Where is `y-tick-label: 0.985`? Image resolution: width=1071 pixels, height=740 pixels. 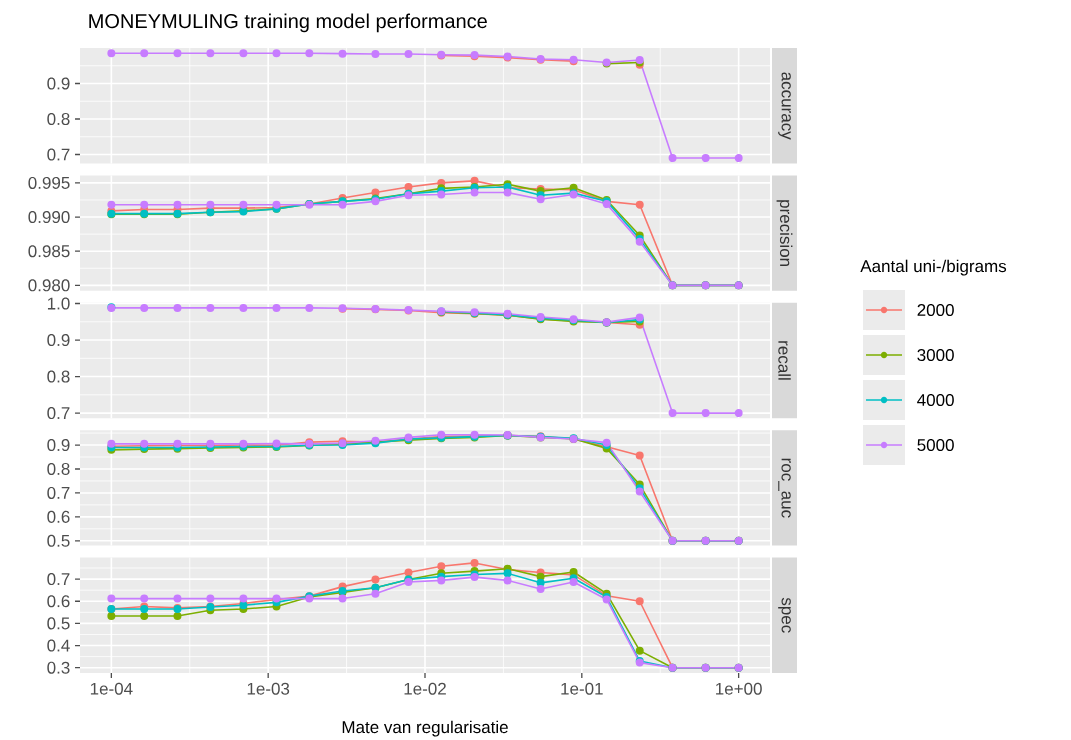 y-tick-label: 0.985 is located at coordinates (49, 251).